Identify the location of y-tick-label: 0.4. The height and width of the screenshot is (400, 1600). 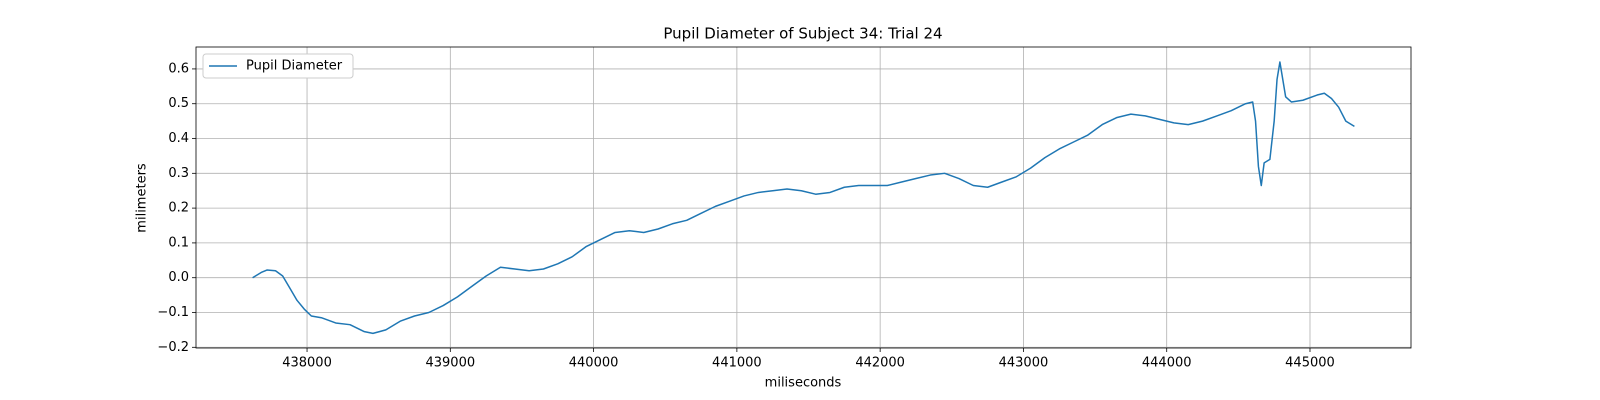
(178, 138).